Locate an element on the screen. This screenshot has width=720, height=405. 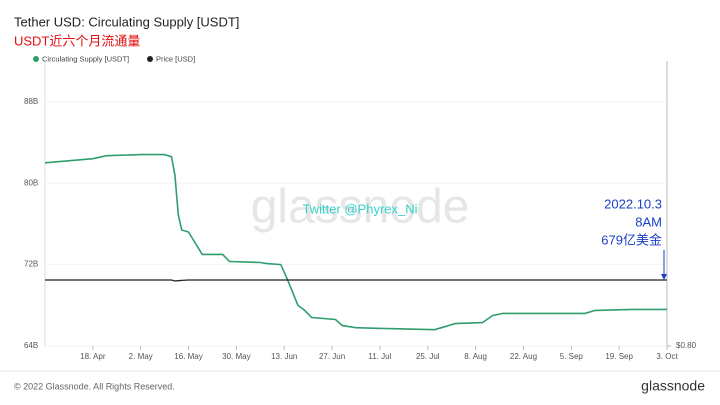
x-tick-label: 2. May is located at coordinates (141, 356).